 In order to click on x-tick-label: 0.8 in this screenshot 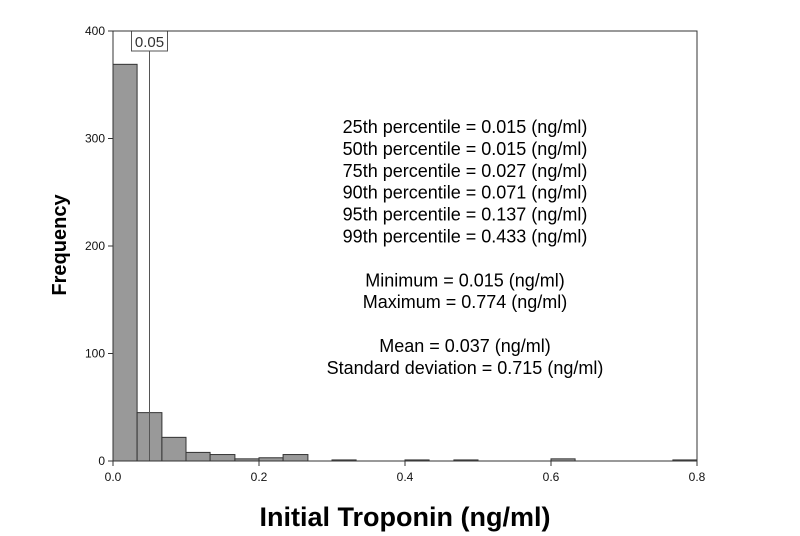, I will do `click(697, 477)`.